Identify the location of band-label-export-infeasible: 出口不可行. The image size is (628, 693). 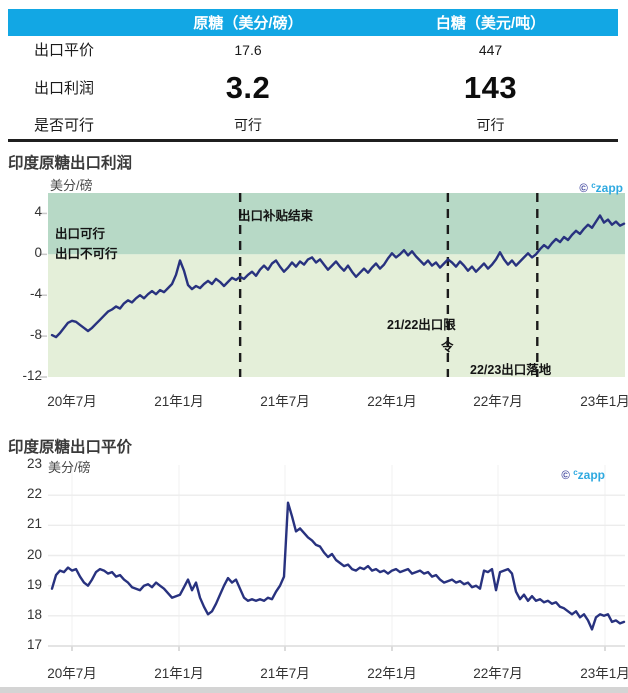
(86, 254).